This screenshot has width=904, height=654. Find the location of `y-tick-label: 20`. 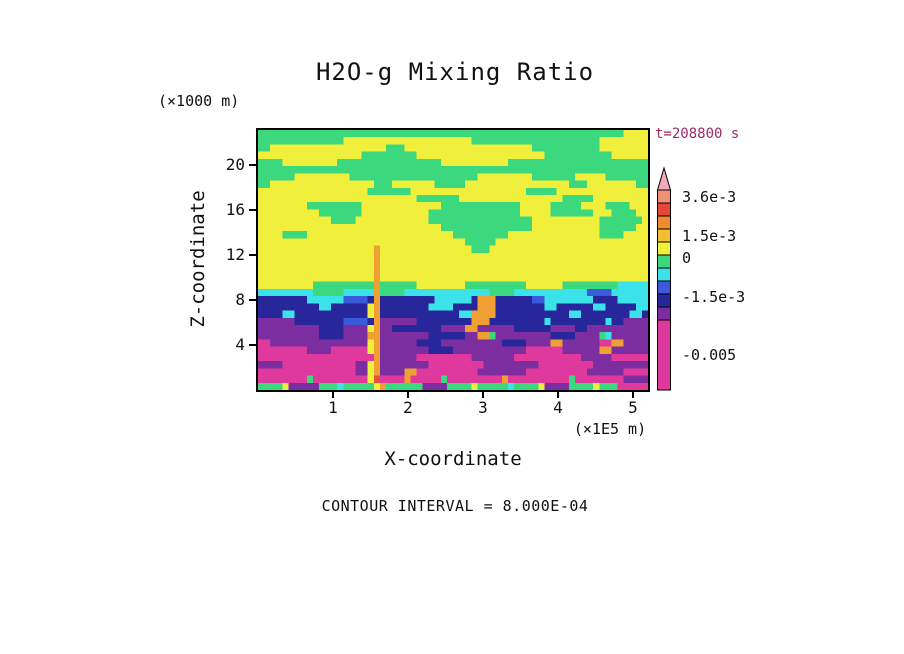

y-tick-label: 20 is located at coordinates (235, 164).